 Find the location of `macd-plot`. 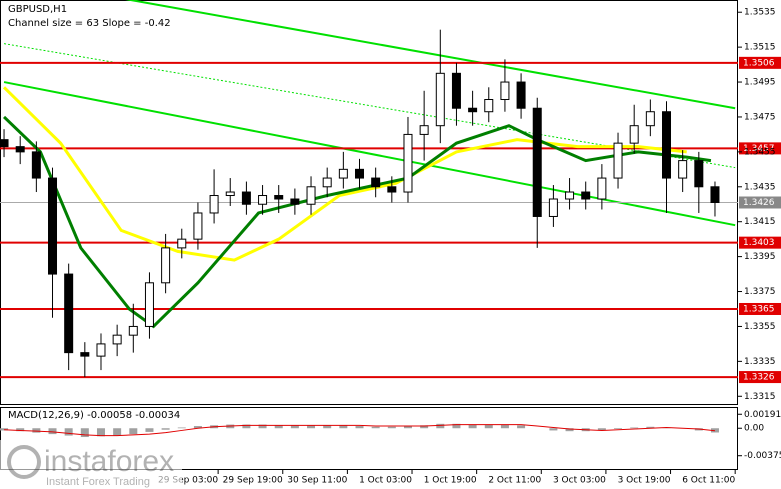

macd-plot is located at coordinates (359, 430).